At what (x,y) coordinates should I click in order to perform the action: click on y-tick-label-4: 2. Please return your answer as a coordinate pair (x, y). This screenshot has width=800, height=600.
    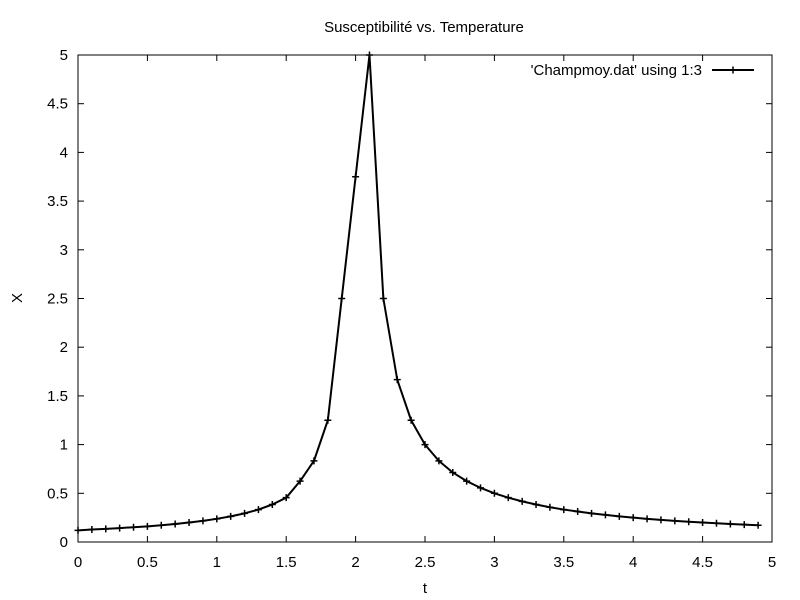
    Looking at the image, I should click on (64, 347).